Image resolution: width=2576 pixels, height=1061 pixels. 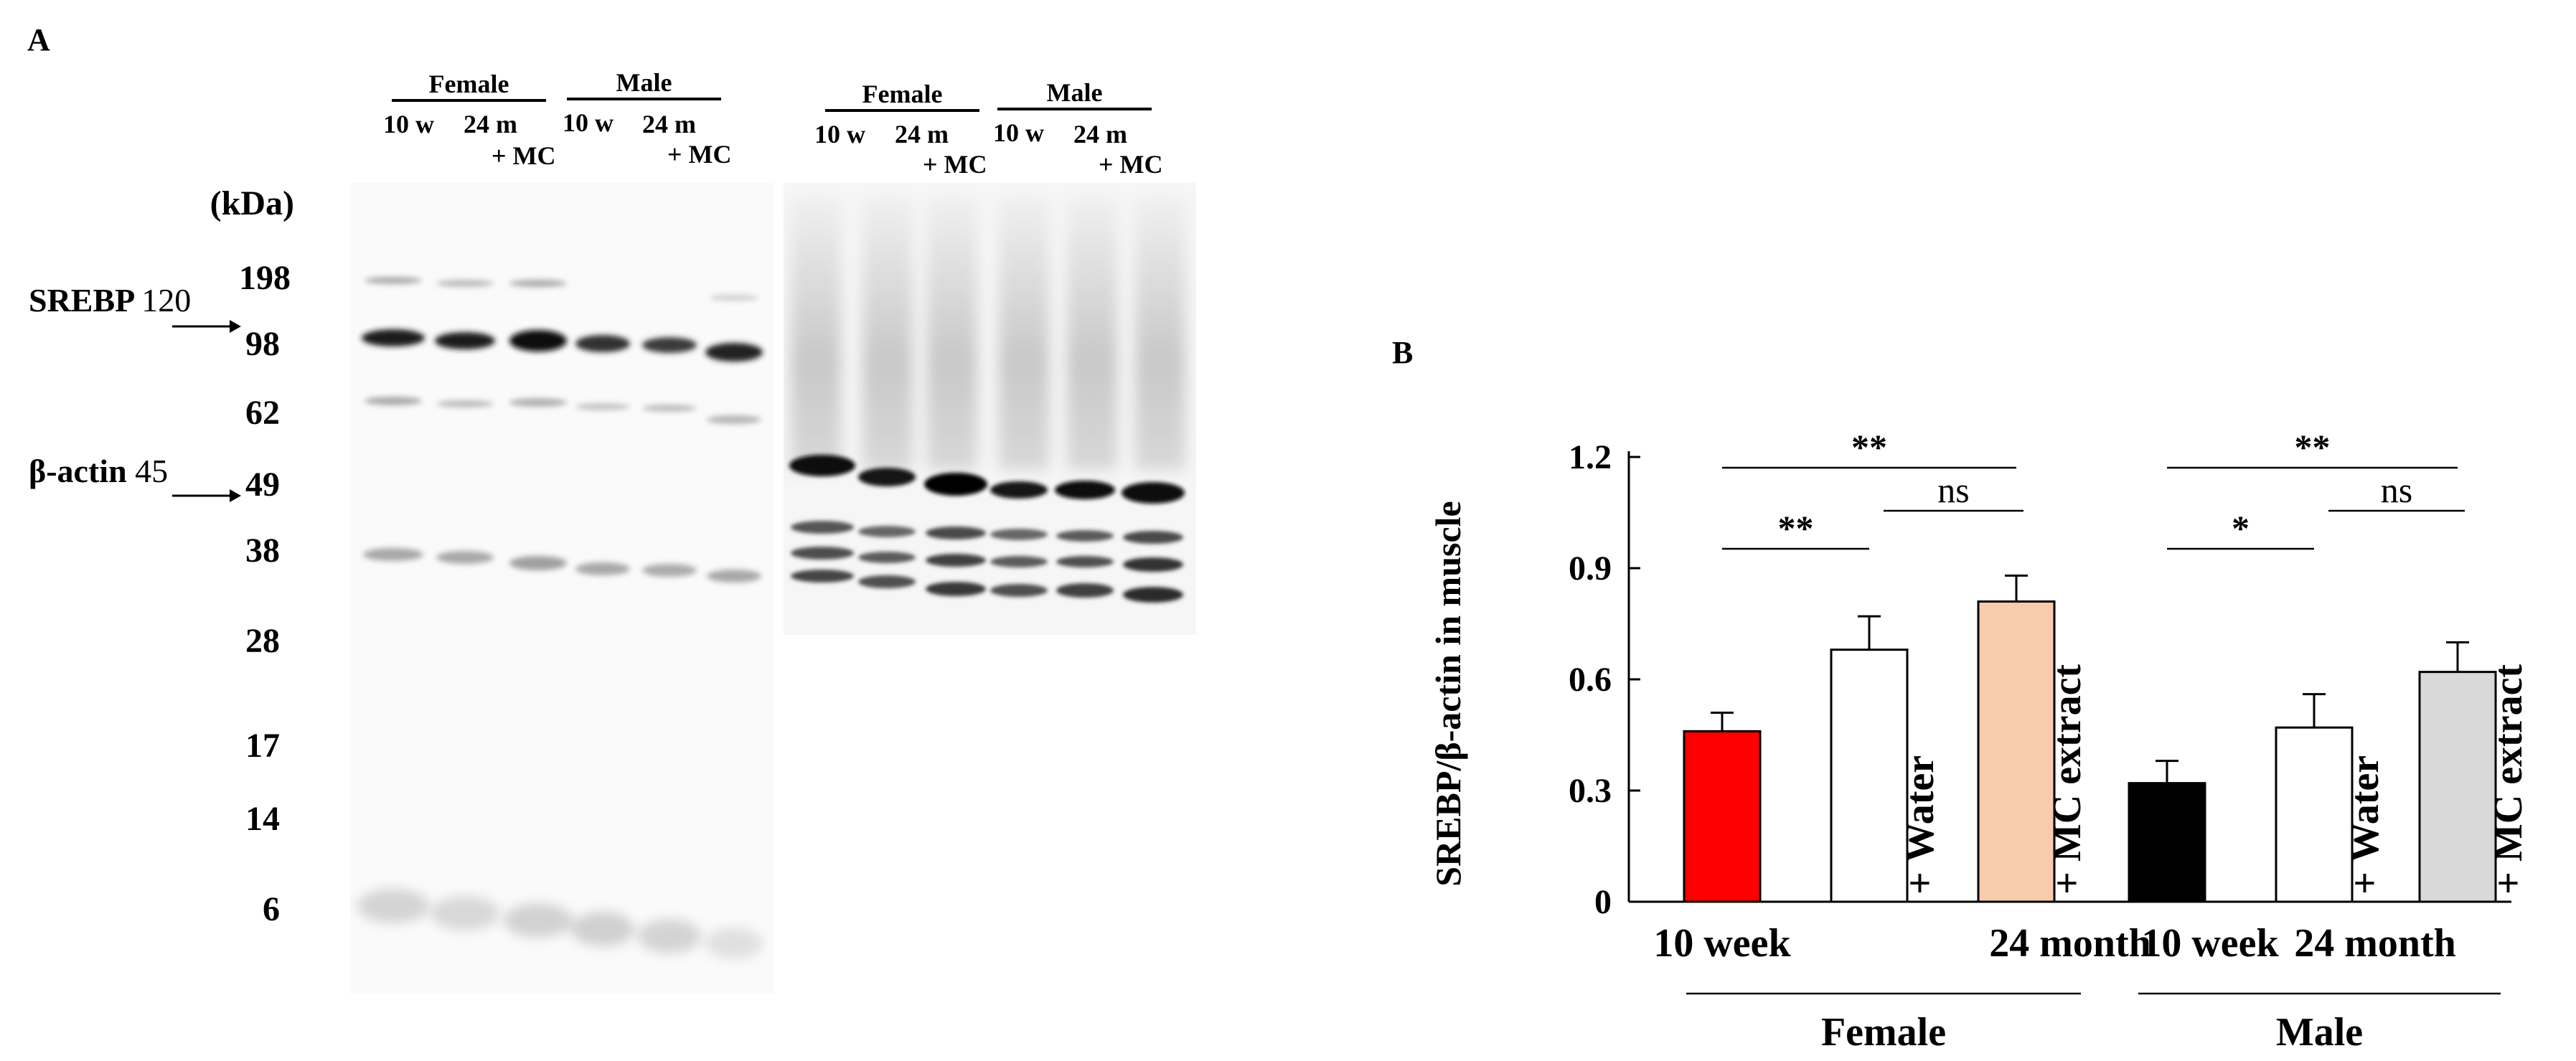 I want to click on marker-label: 6, so click(x=271, y=909).